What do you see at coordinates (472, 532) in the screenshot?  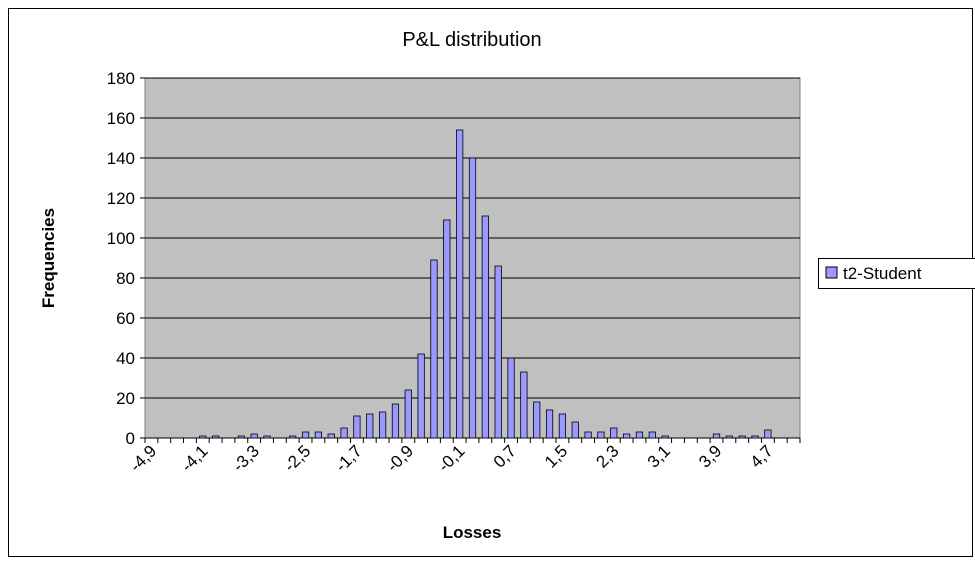 I see `x-axis-label: Losses` at bounding box center [472, 532].